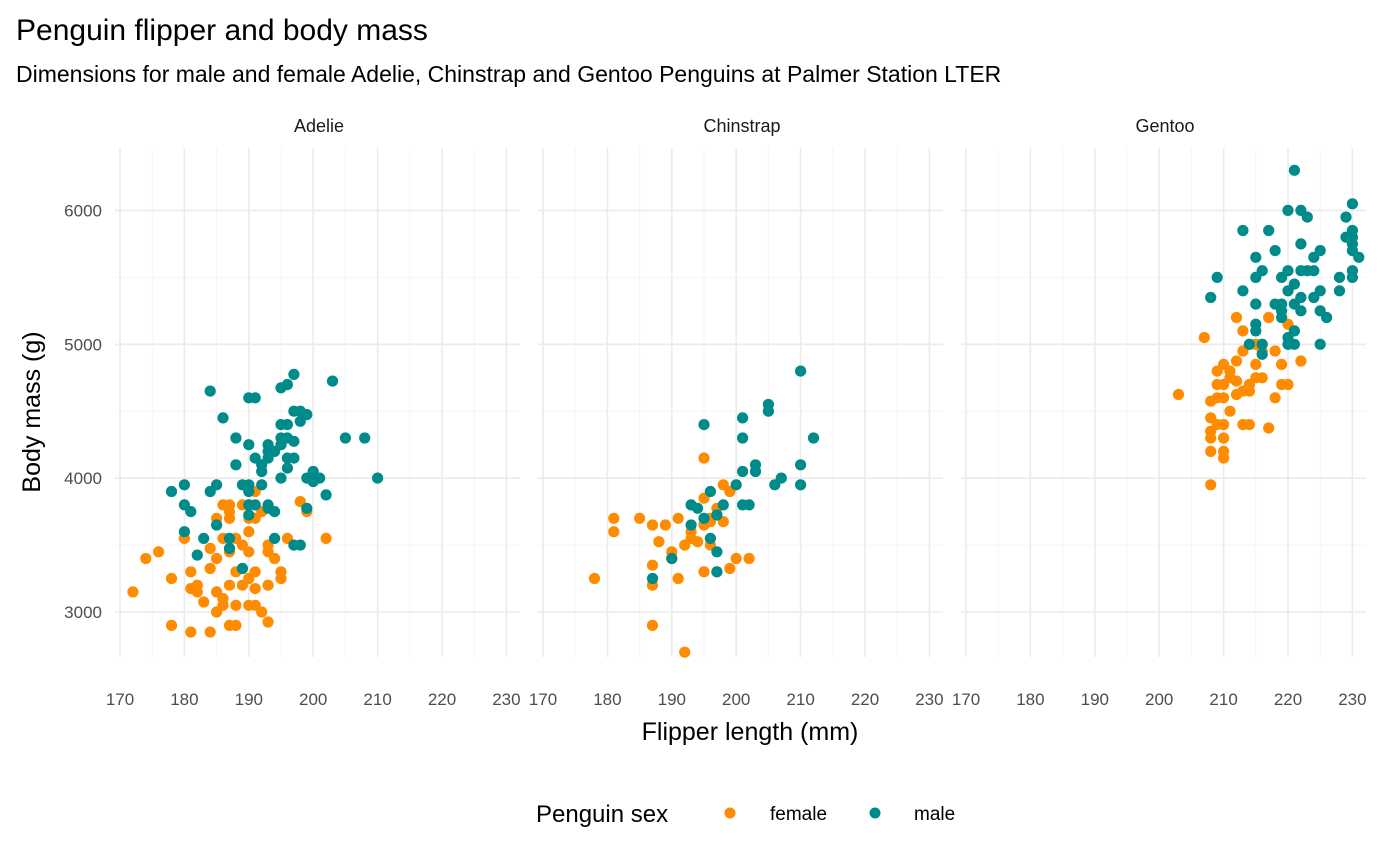  I want to click on chart-title: Penguin flipper and body mass, so click(222, 30).